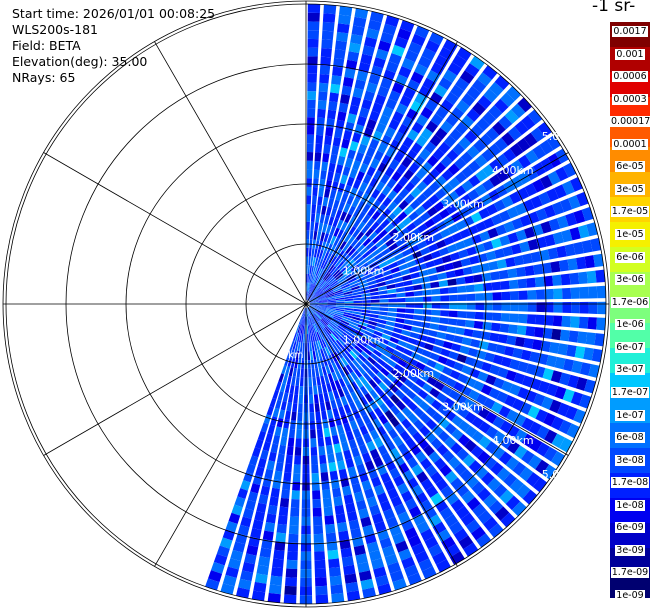 The height and width of the screenshot is (610, 650). What do you see at coordinates (630, 415) in the screenshot?
I see `colorbar-tick-label: 1e-07` at bounding box center [630, 415].